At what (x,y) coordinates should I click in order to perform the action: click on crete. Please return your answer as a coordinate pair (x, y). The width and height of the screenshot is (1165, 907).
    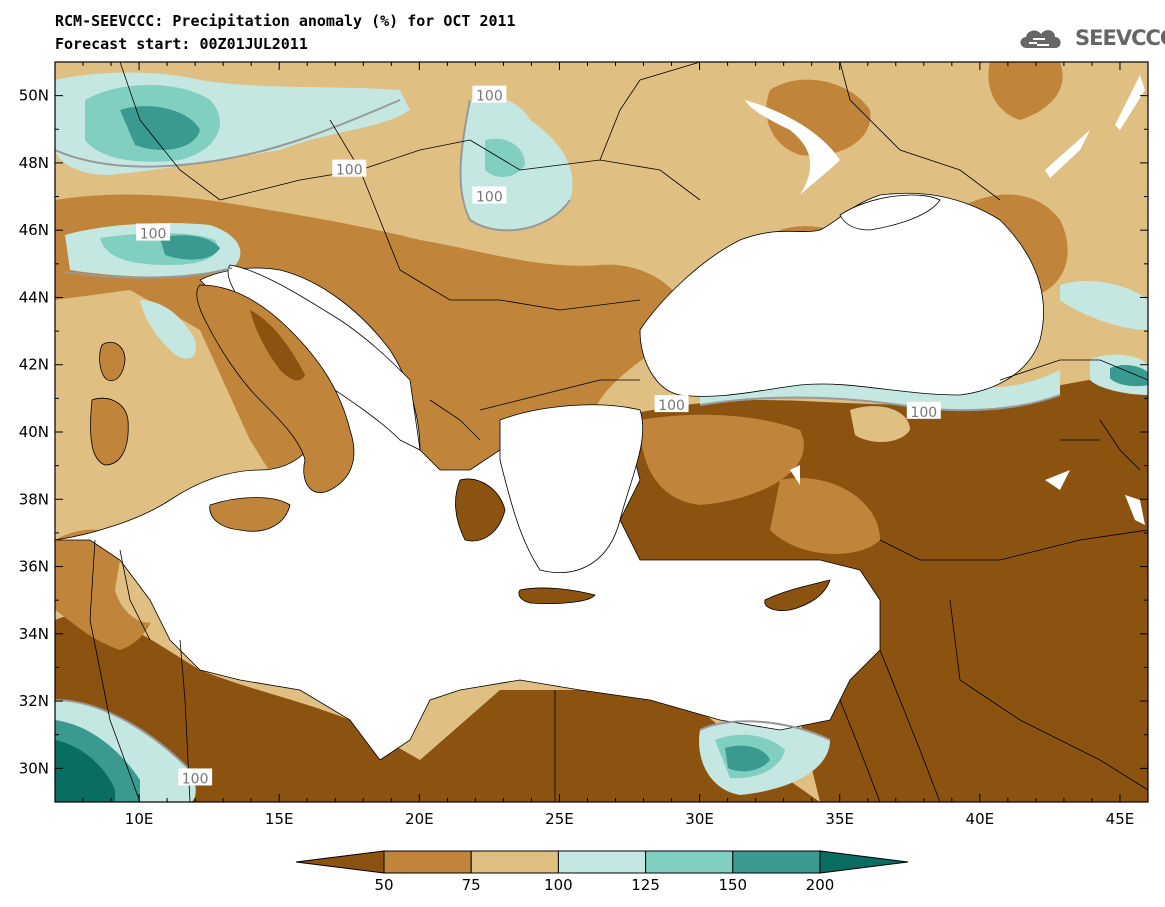
    Looking at the image, I should click on (557, 596).